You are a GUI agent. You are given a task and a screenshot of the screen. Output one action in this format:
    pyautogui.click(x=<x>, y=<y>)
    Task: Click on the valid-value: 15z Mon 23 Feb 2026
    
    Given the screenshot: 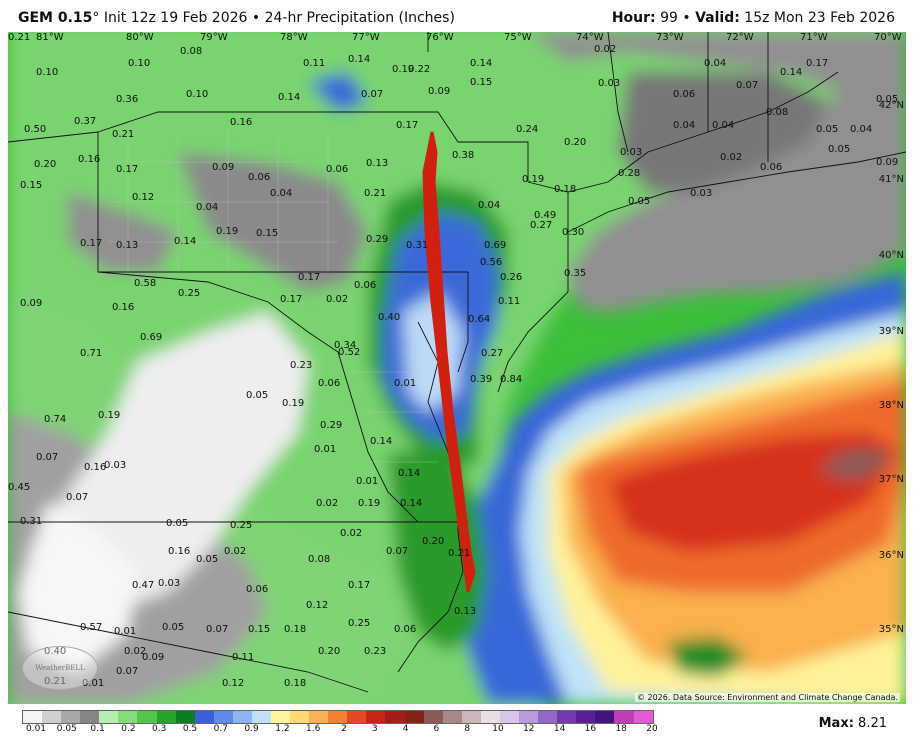 What is the action you would take?
    pyautogui.click(x=819, y=18)
    